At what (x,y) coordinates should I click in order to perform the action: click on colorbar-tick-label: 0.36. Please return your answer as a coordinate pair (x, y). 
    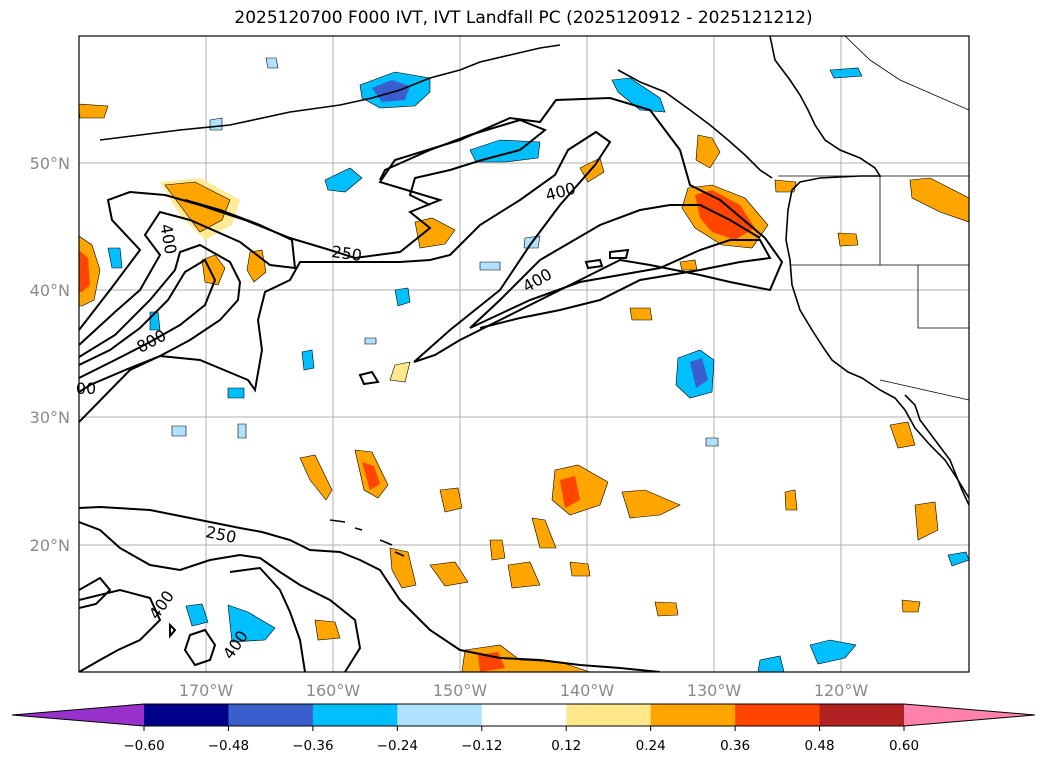
    Looking at the image, I should click on (735, 746).